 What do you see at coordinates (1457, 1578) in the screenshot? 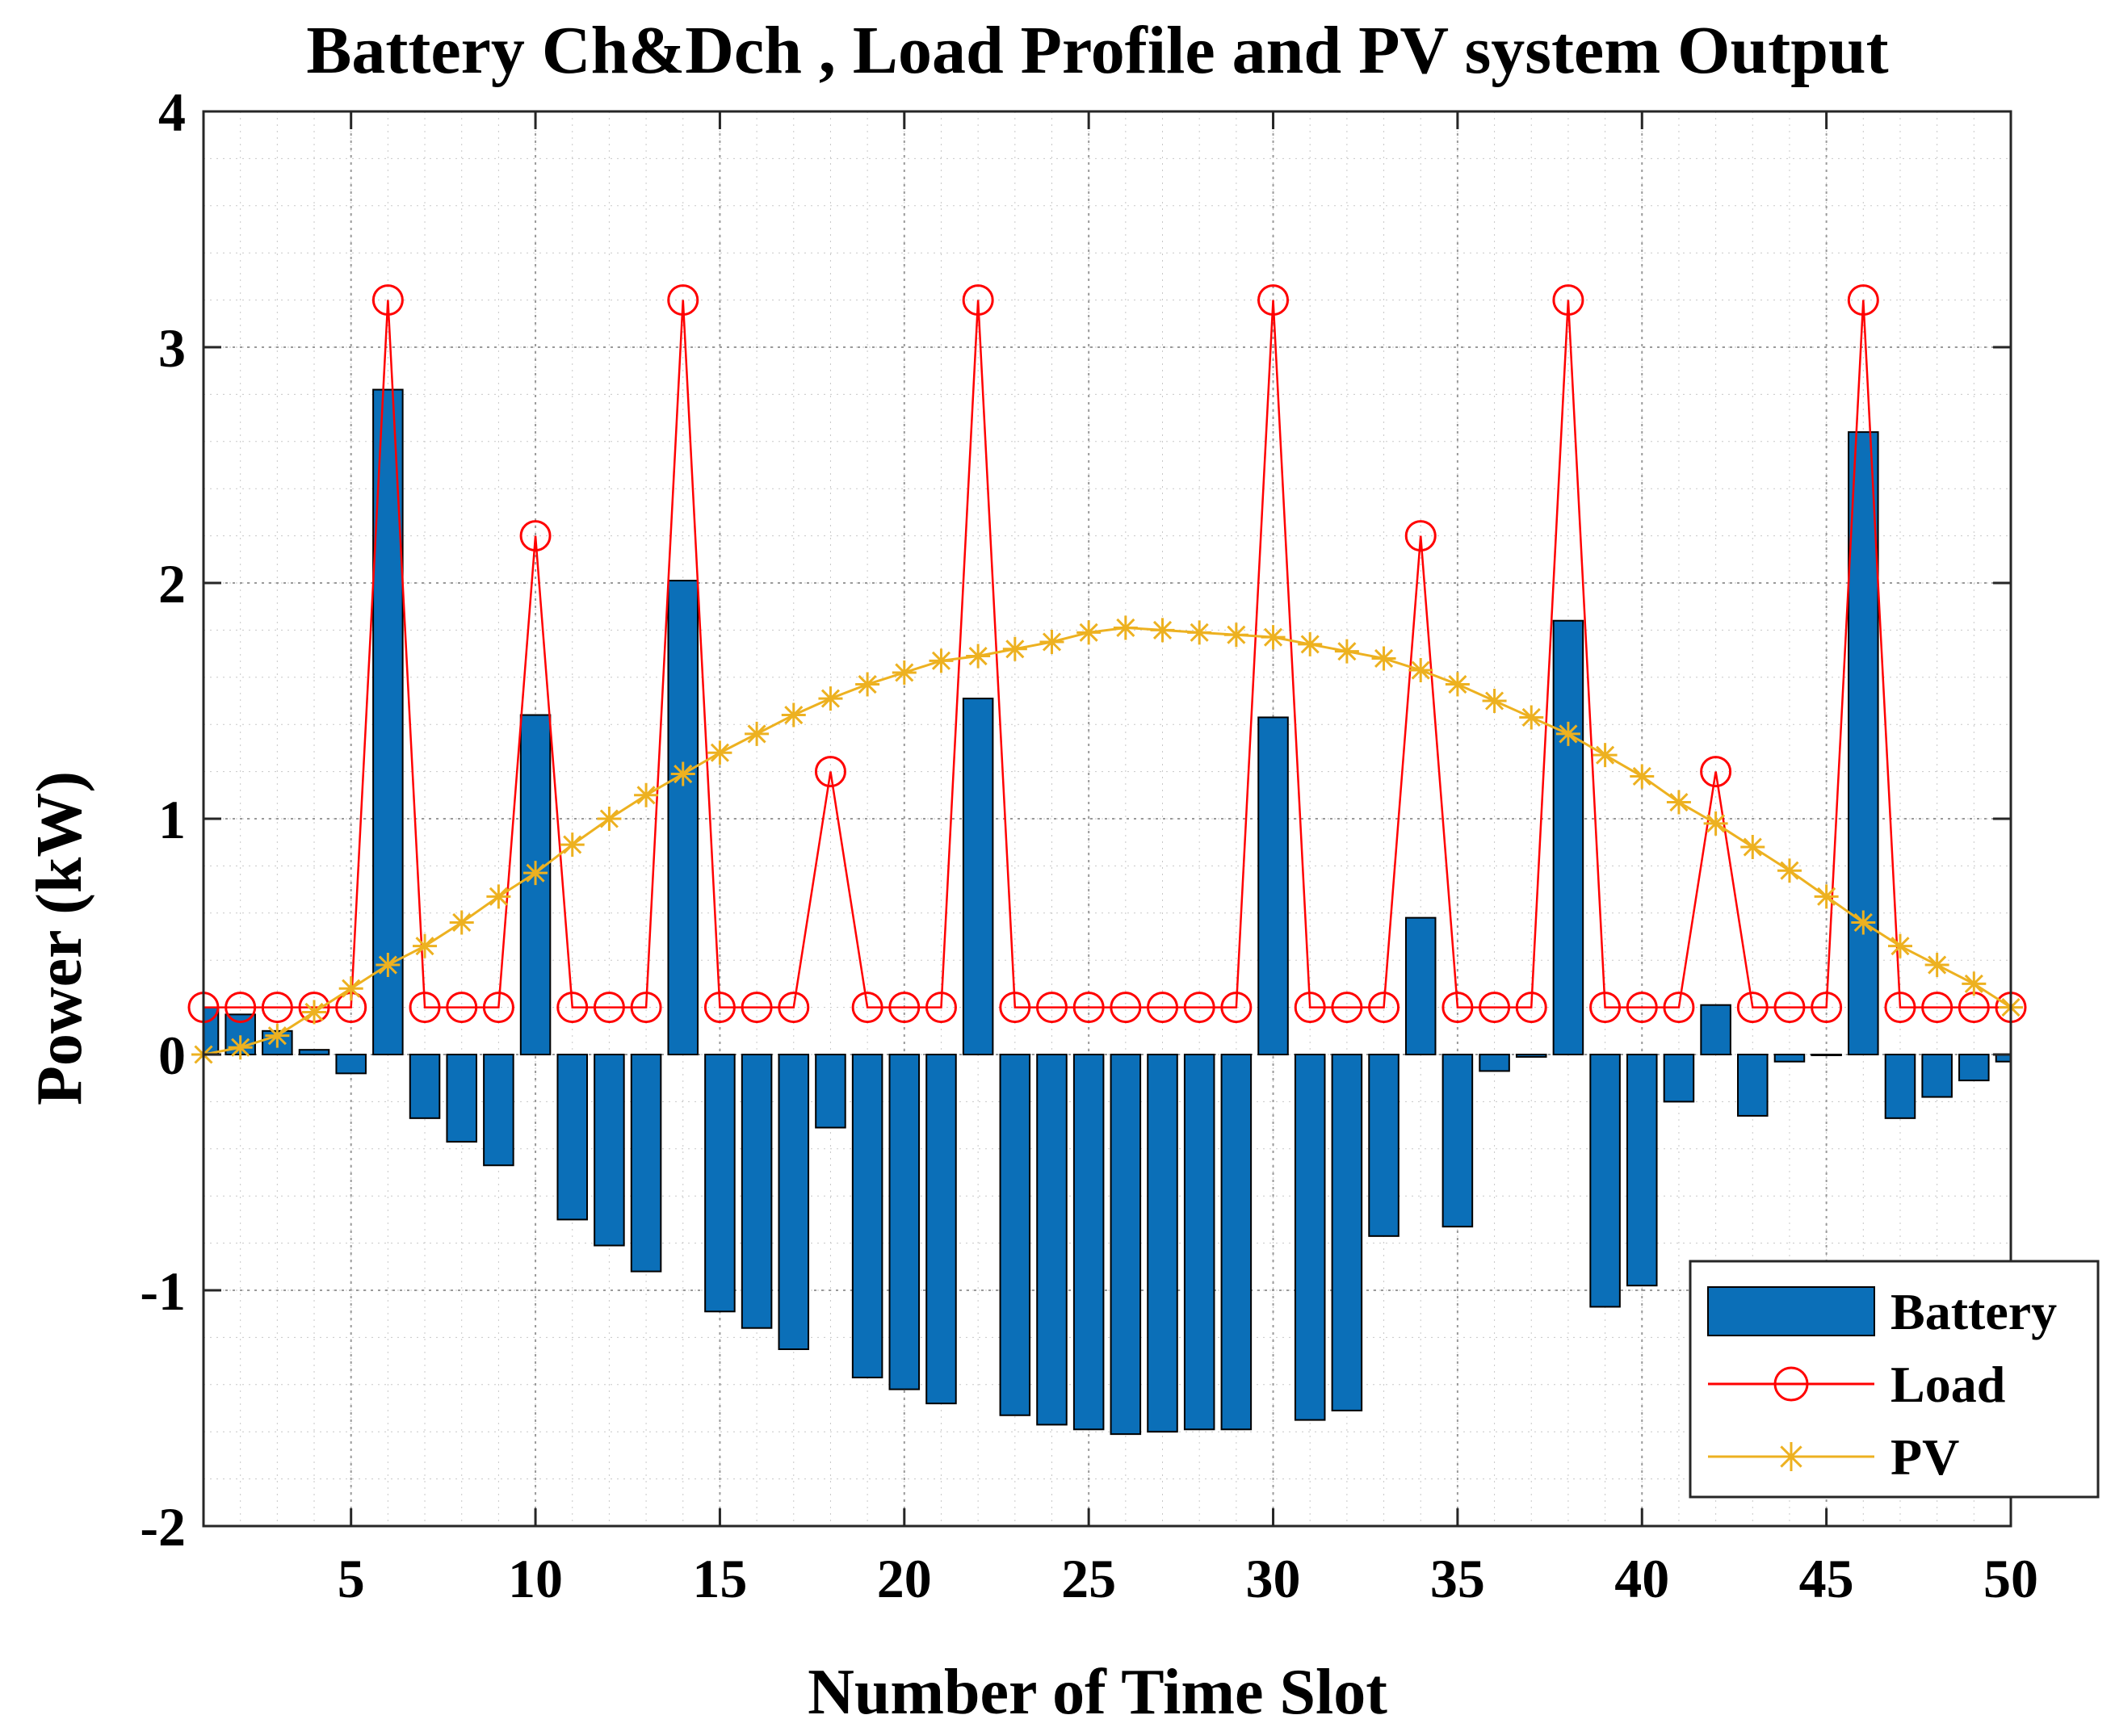
I see `x-tick-label: 35` at bounding box center [1457, 1578].